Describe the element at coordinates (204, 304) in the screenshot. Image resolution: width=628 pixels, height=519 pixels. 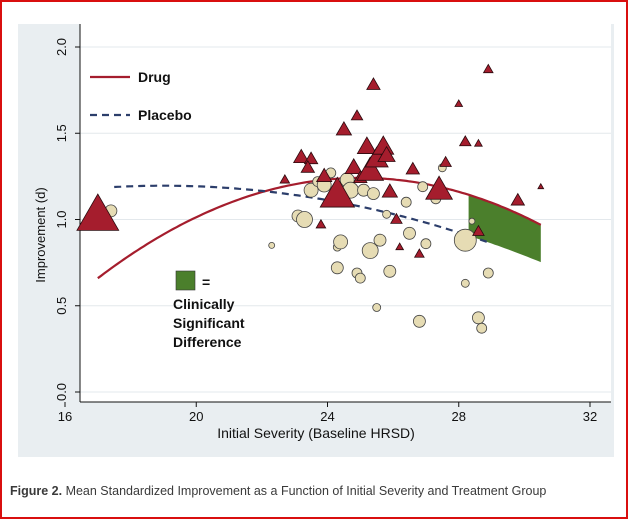
I see `significance-line-1: Clinically` at that location.